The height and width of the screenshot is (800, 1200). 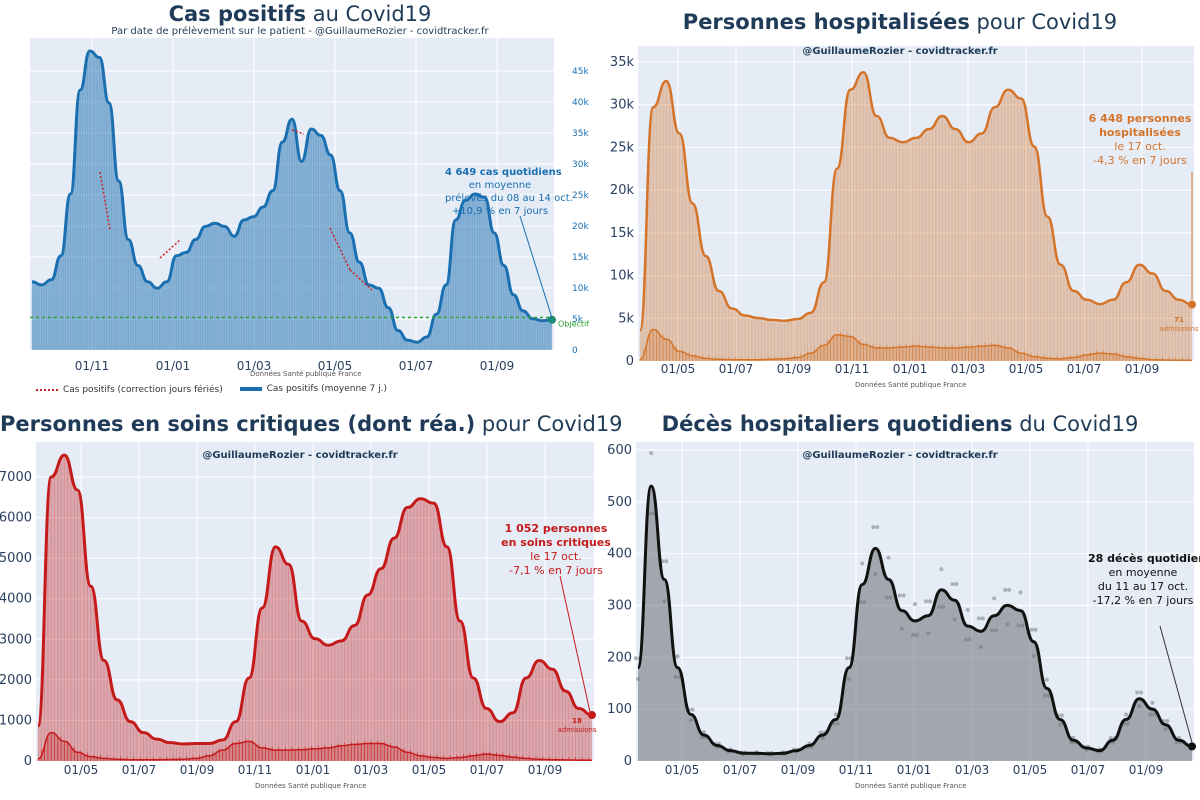 What do you see at coordinates (1143, 586) in the screenshot?
I see `annotation-line-3: du 11 au 17 oct.` at bounding box center [1143, 586].